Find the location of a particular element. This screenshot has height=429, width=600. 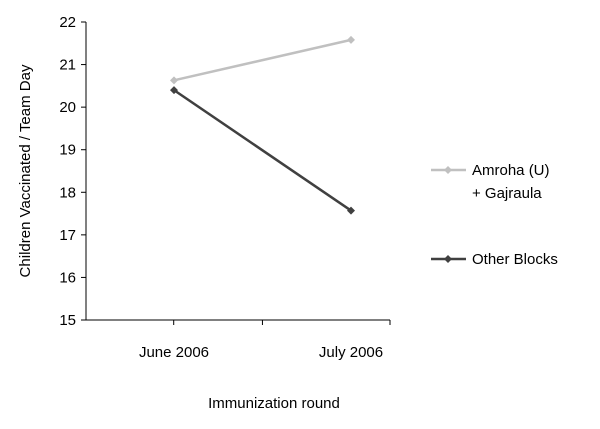

y-tick-label: 21 is located at coordinates (67, 65).